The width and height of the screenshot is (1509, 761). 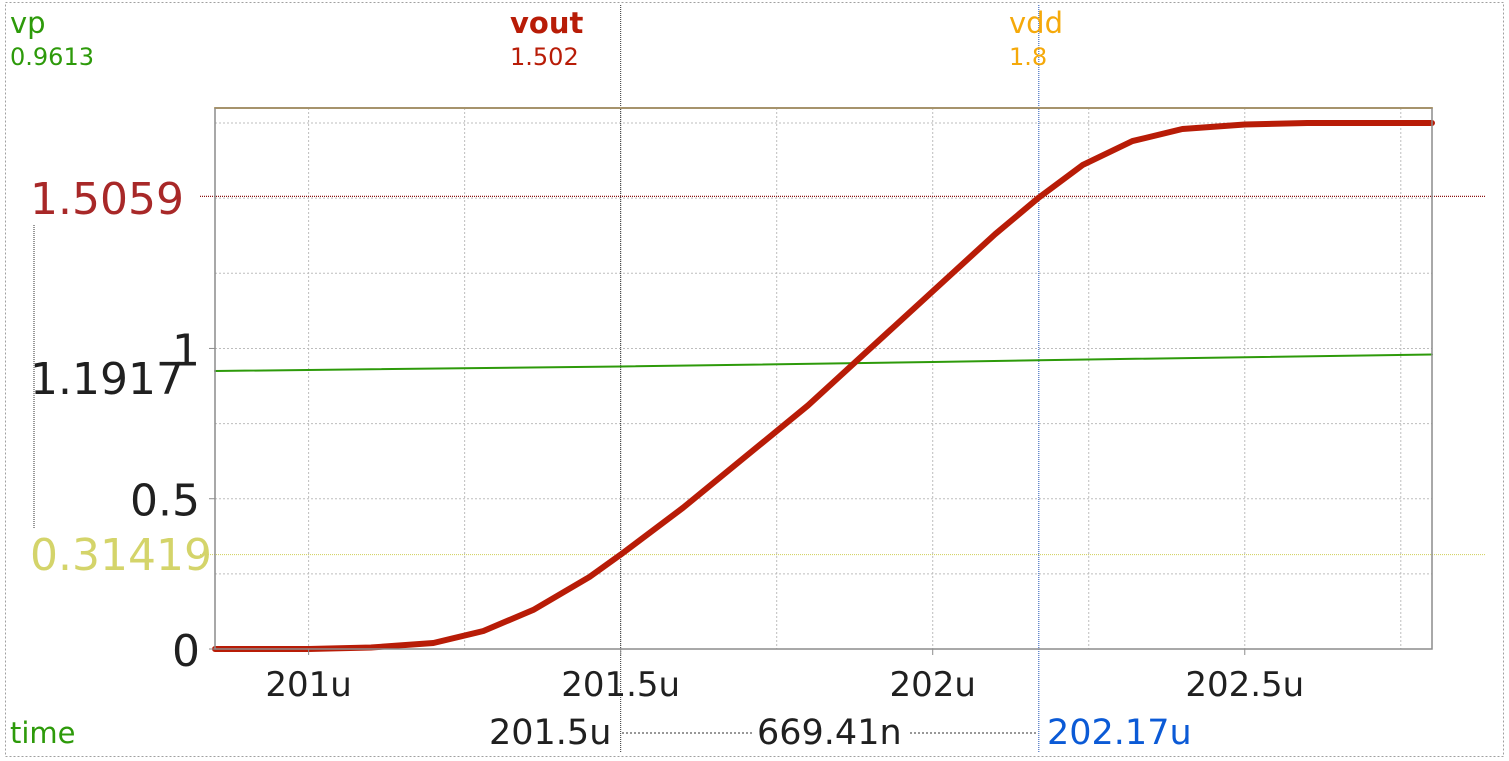 What do you see at coordinates (829, 733) in the screenshot?
I see `cursor-delta-label: 669.41n` at bounding box center [829, 733].